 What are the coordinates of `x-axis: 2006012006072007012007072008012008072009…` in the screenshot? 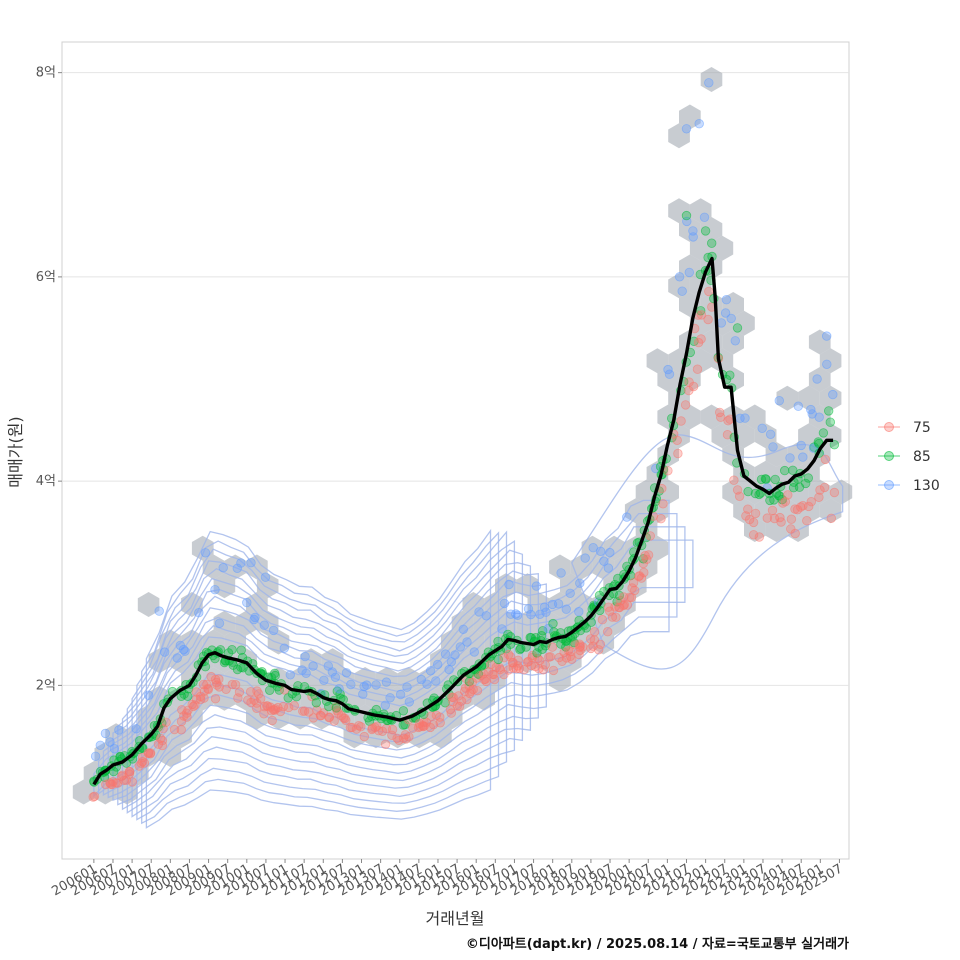 It's located at (447, 879).